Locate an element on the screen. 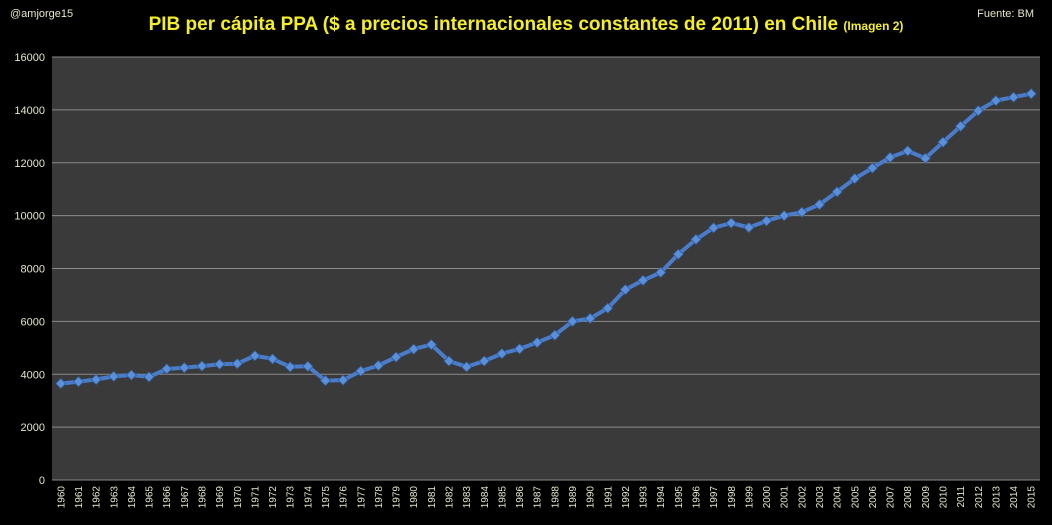 The image size is (1052, 525). y-tick-label: 14000 is located at coordinates (29, 111).